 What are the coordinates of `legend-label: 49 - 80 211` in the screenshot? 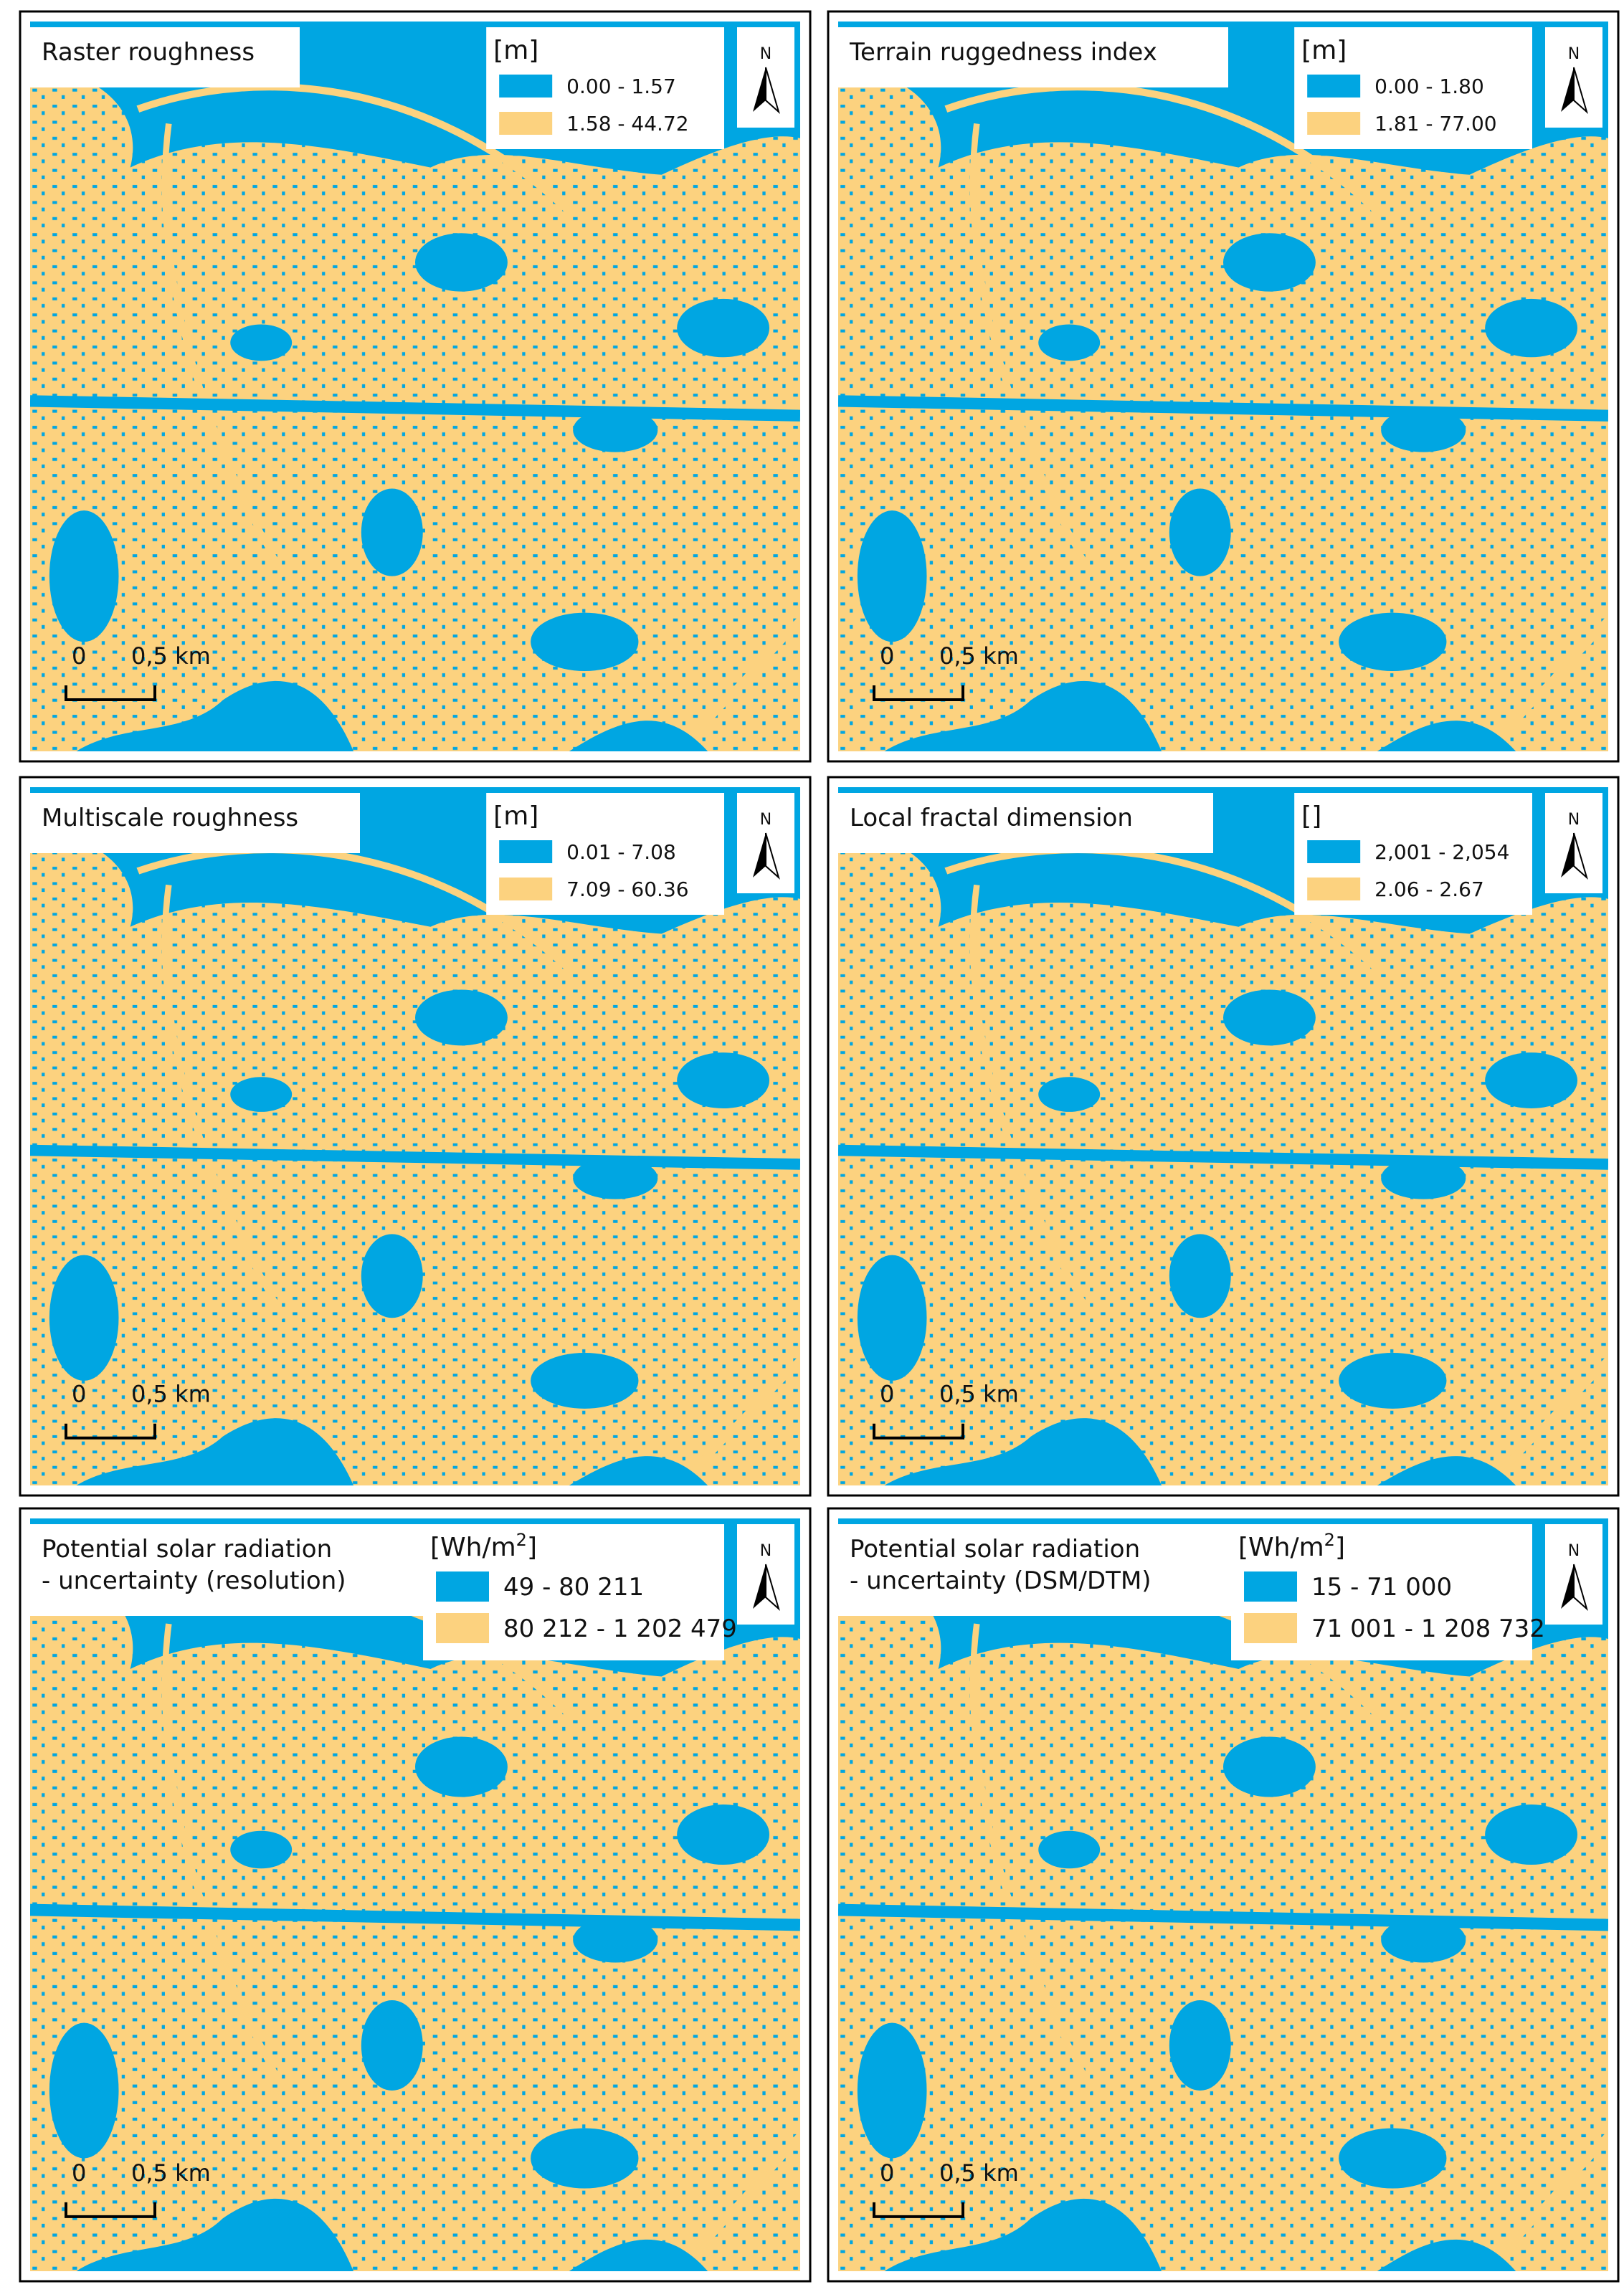 It's located at (573, 1587).